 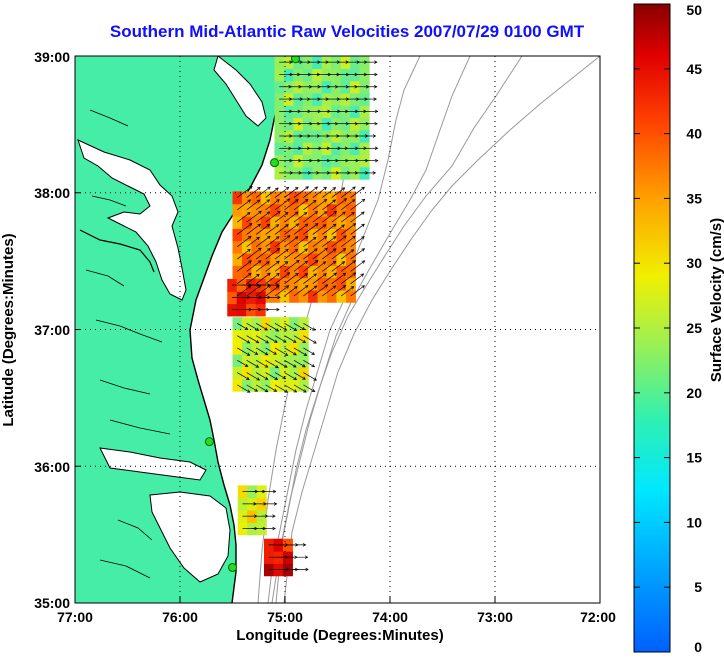 What do you see at coordinates (236, 329) in the screenshot?
I see `coastline` at bounding box center [236, 329].